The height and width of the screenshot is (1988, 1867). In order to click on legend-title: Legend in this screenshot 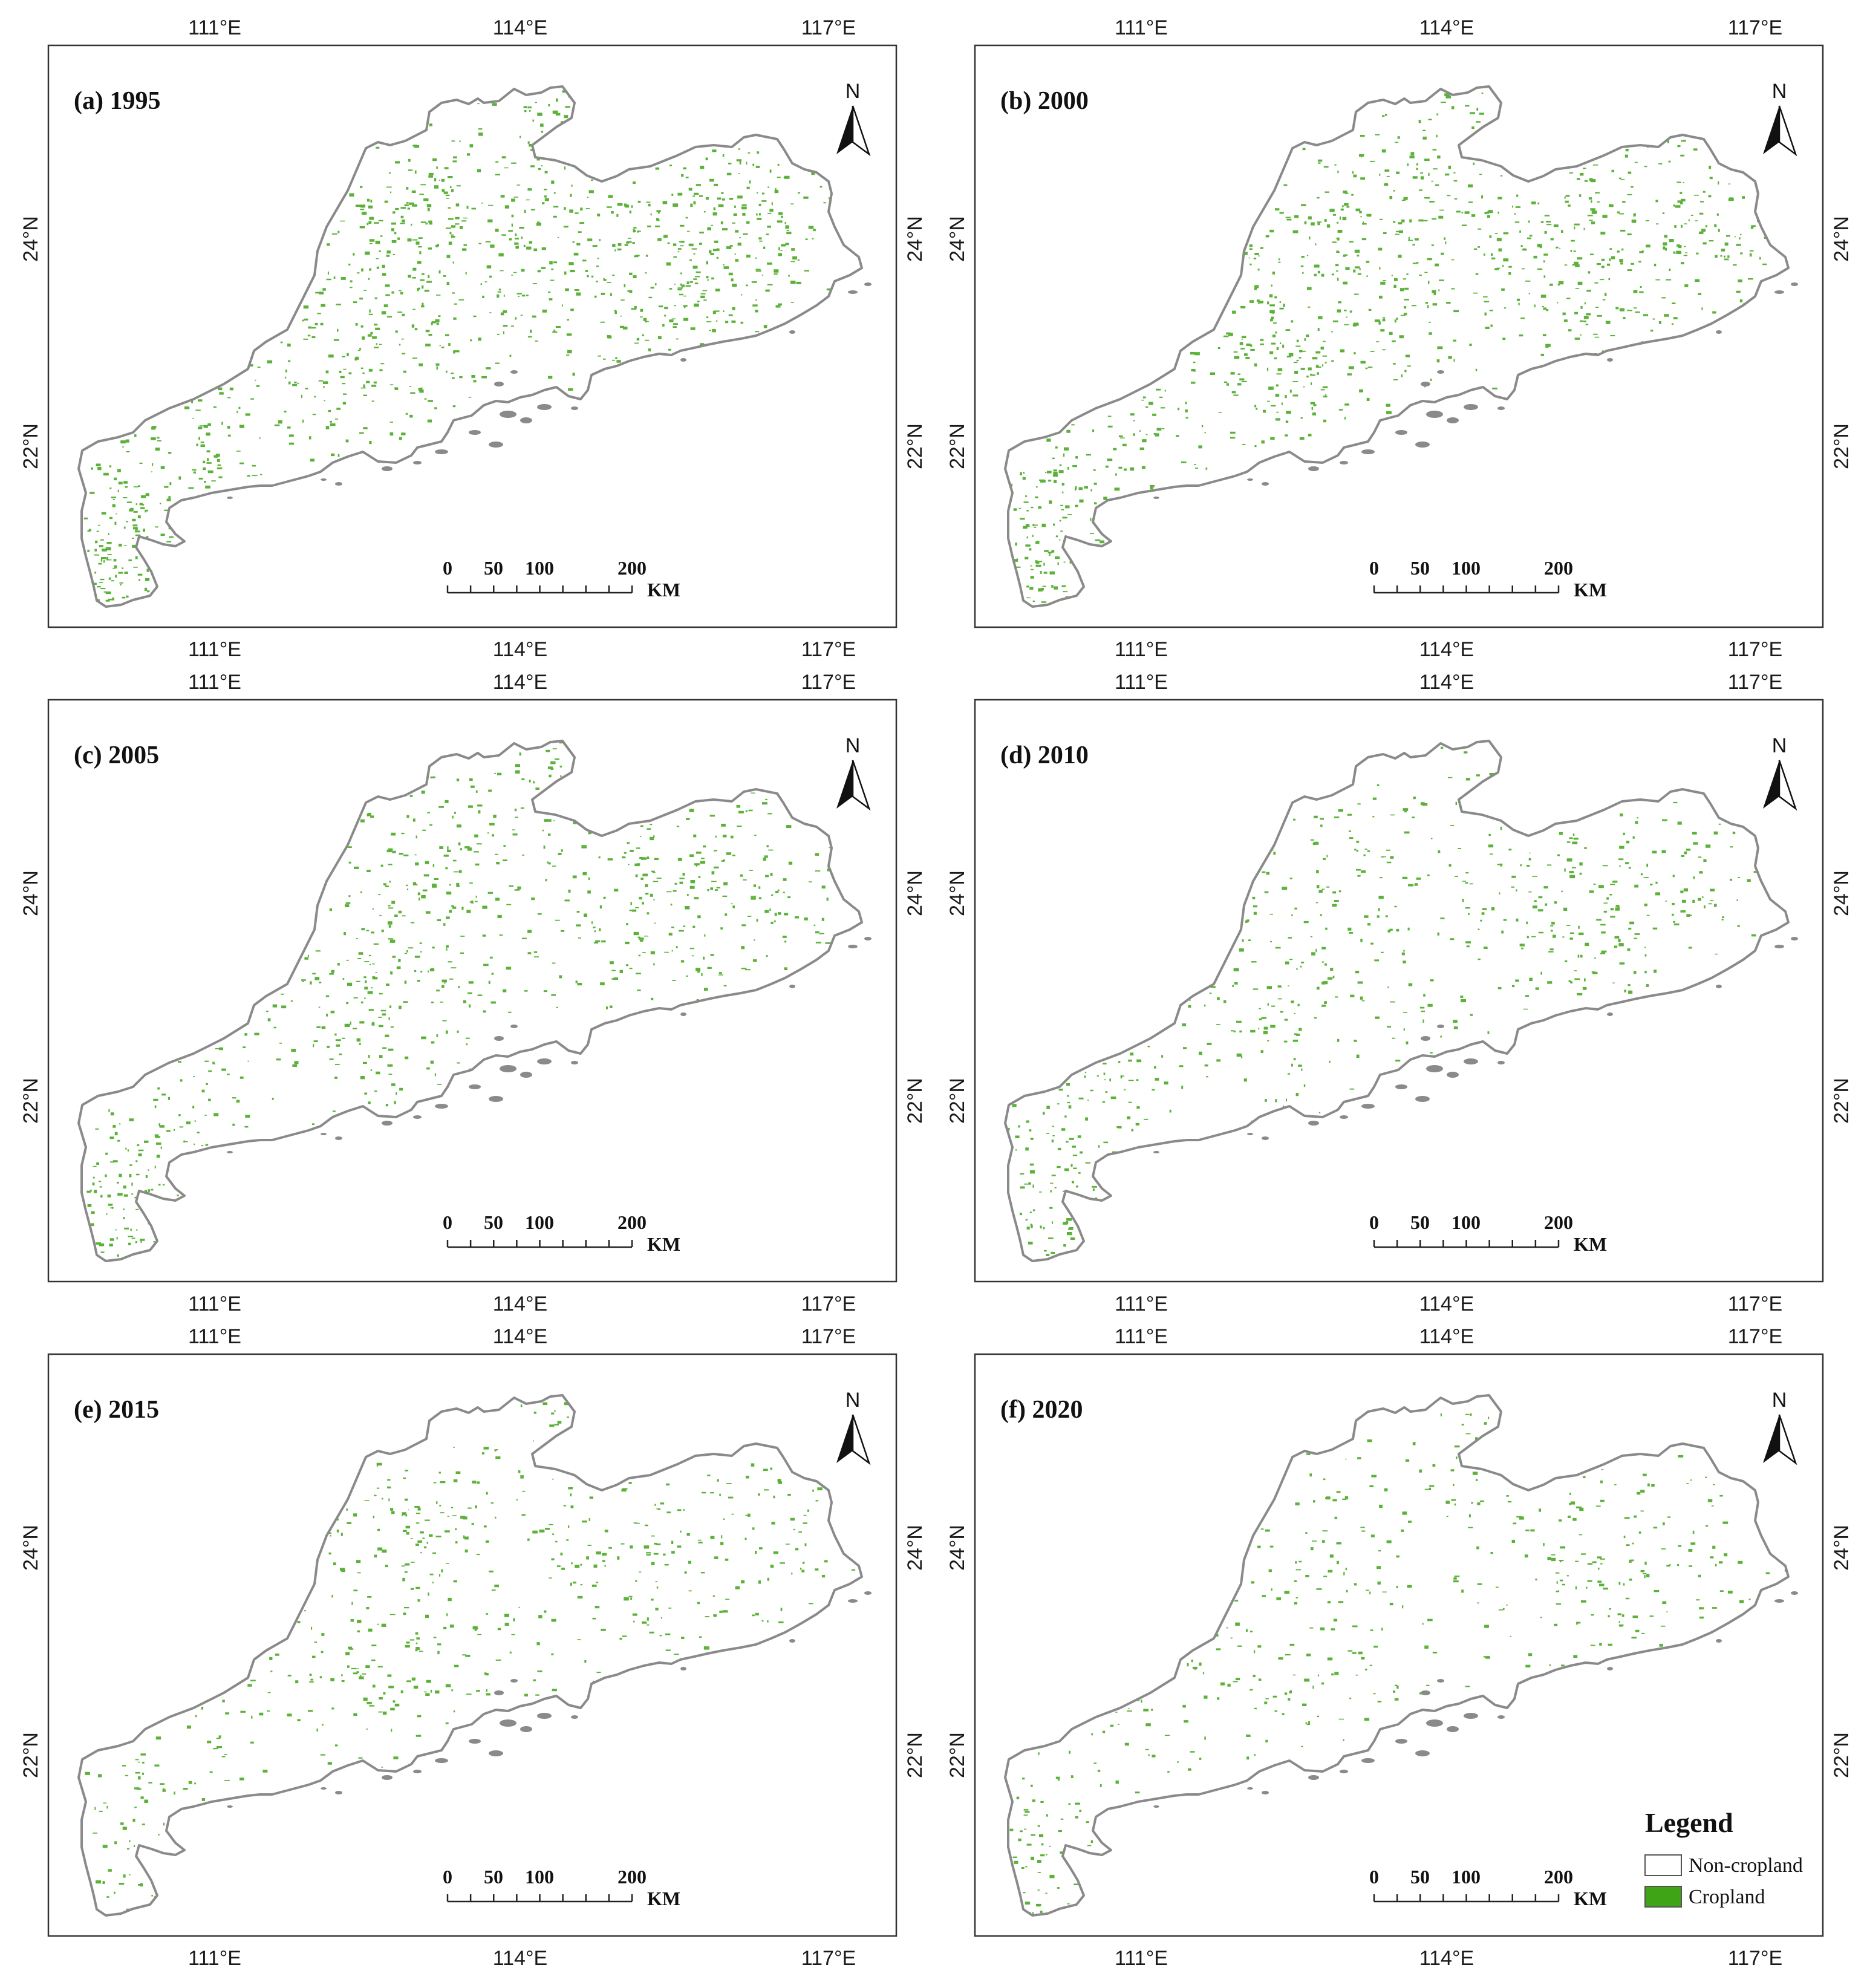, I will do `click(1689, 1822)`.